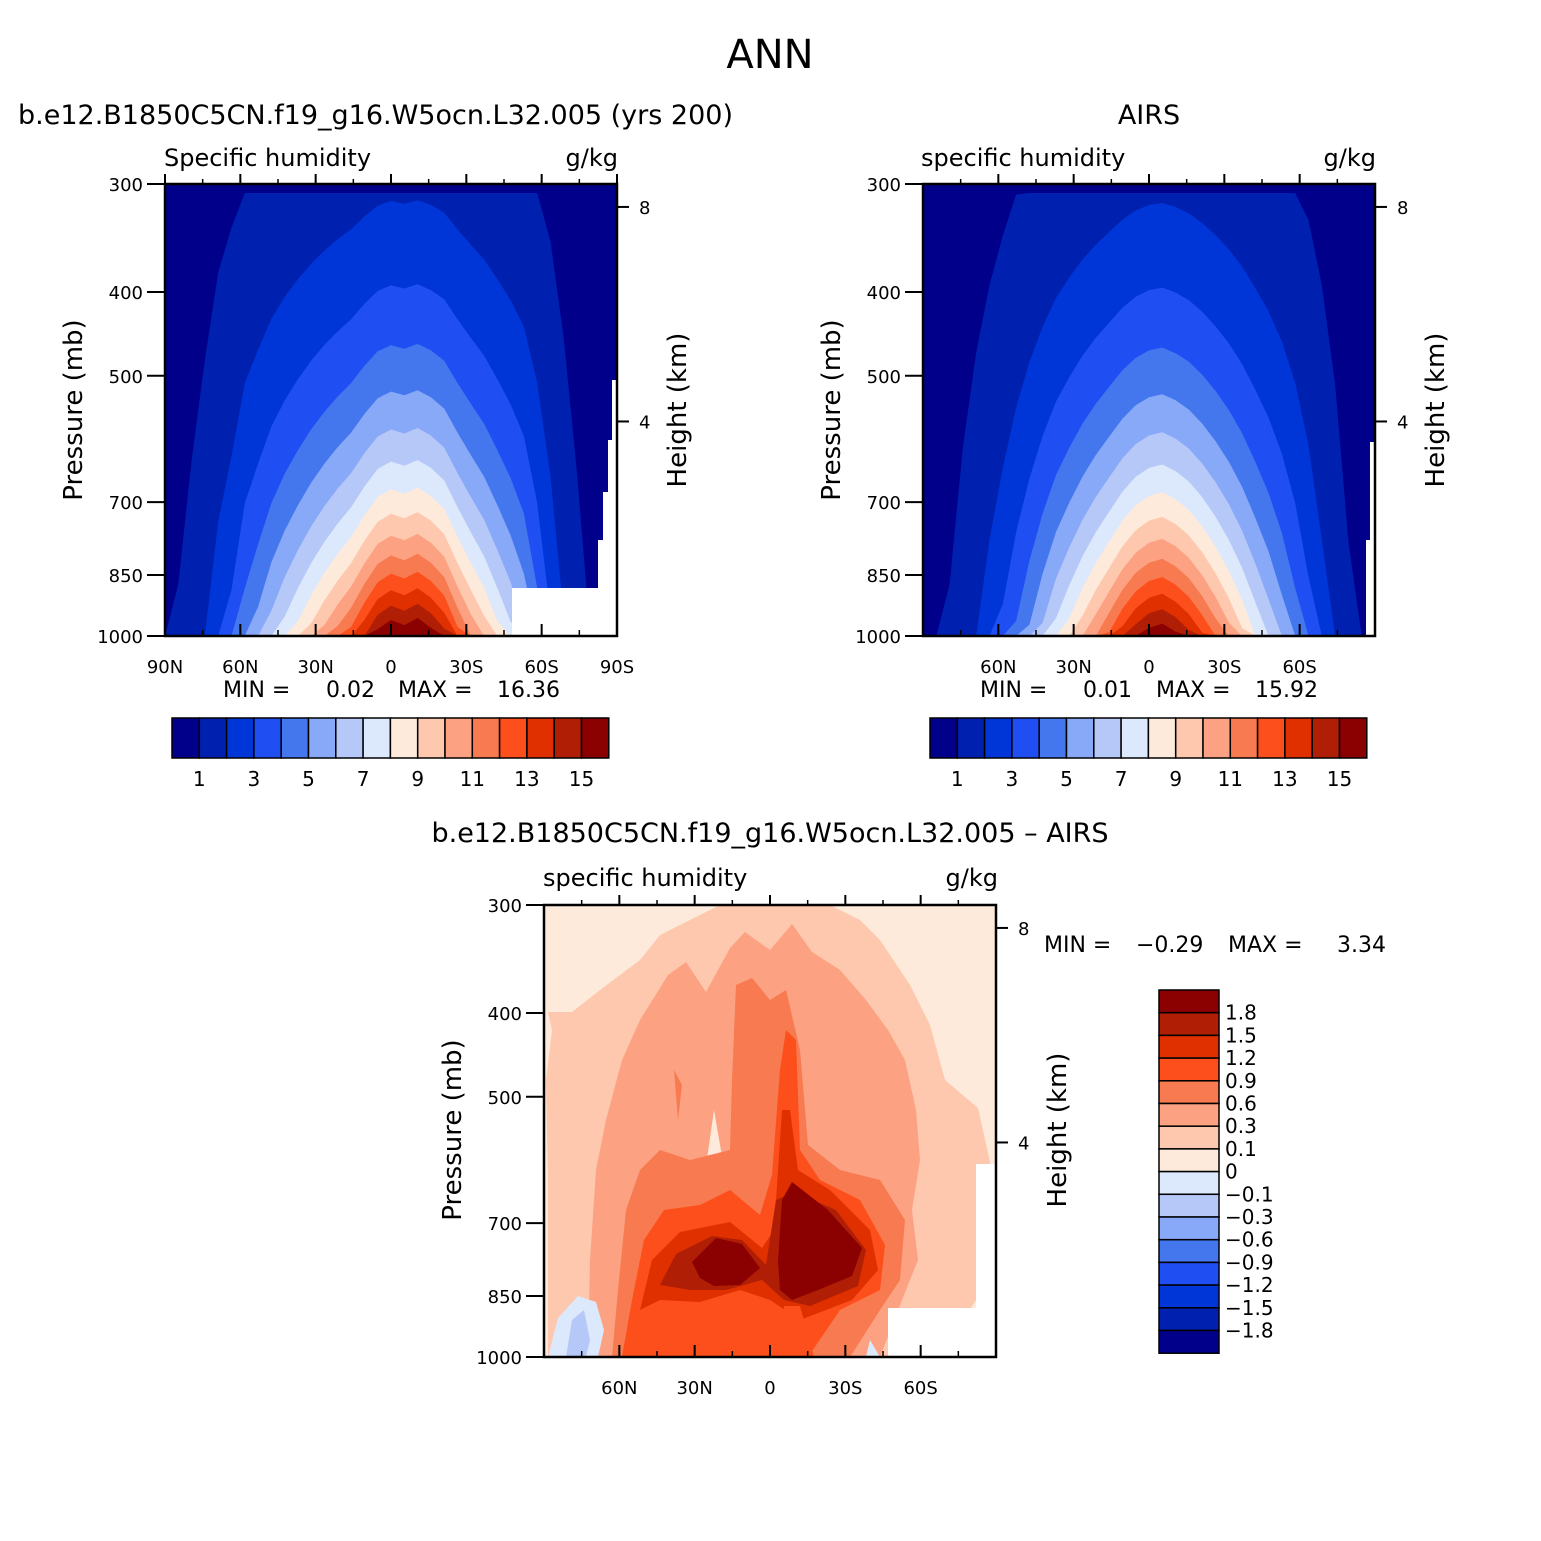  I want to click on panel-airs-ytick-label: 850, so click(884, 576).